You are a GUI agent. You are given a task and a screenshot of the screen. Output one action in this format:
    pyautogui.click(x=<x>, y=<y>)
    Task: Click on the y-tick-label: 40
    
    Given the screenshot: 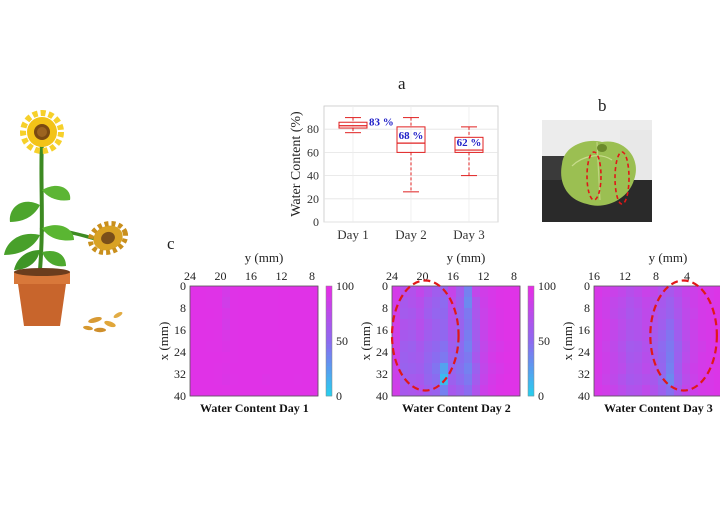 What is the action you would take?
    pyautogui.click(x=382, y=396)
    